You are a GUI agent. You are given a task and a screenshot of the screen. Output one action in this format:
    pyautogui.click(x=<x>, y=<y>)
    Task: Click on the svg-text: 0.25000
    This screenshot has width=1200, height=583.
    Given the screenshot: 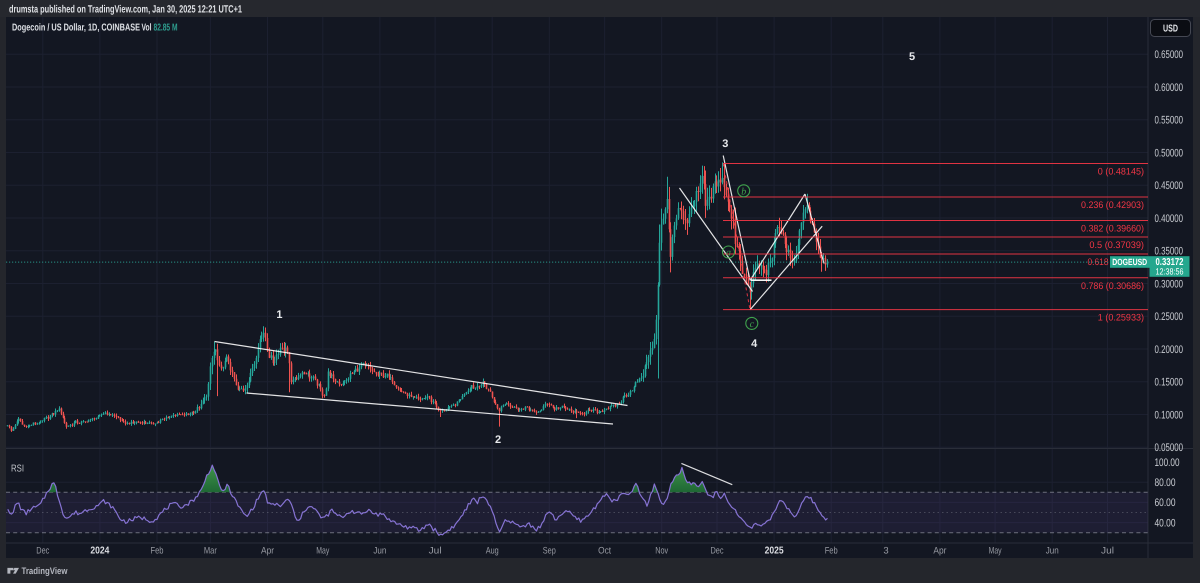 What is the action you would take?
    pyautogui.click(x=1169, y=317)
    